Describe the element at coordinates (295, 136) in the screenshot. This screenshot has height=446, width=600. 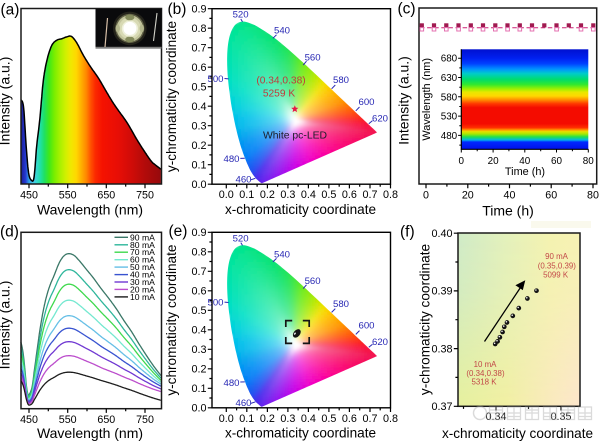
I see `svg-text: White pc-LED` at that location.